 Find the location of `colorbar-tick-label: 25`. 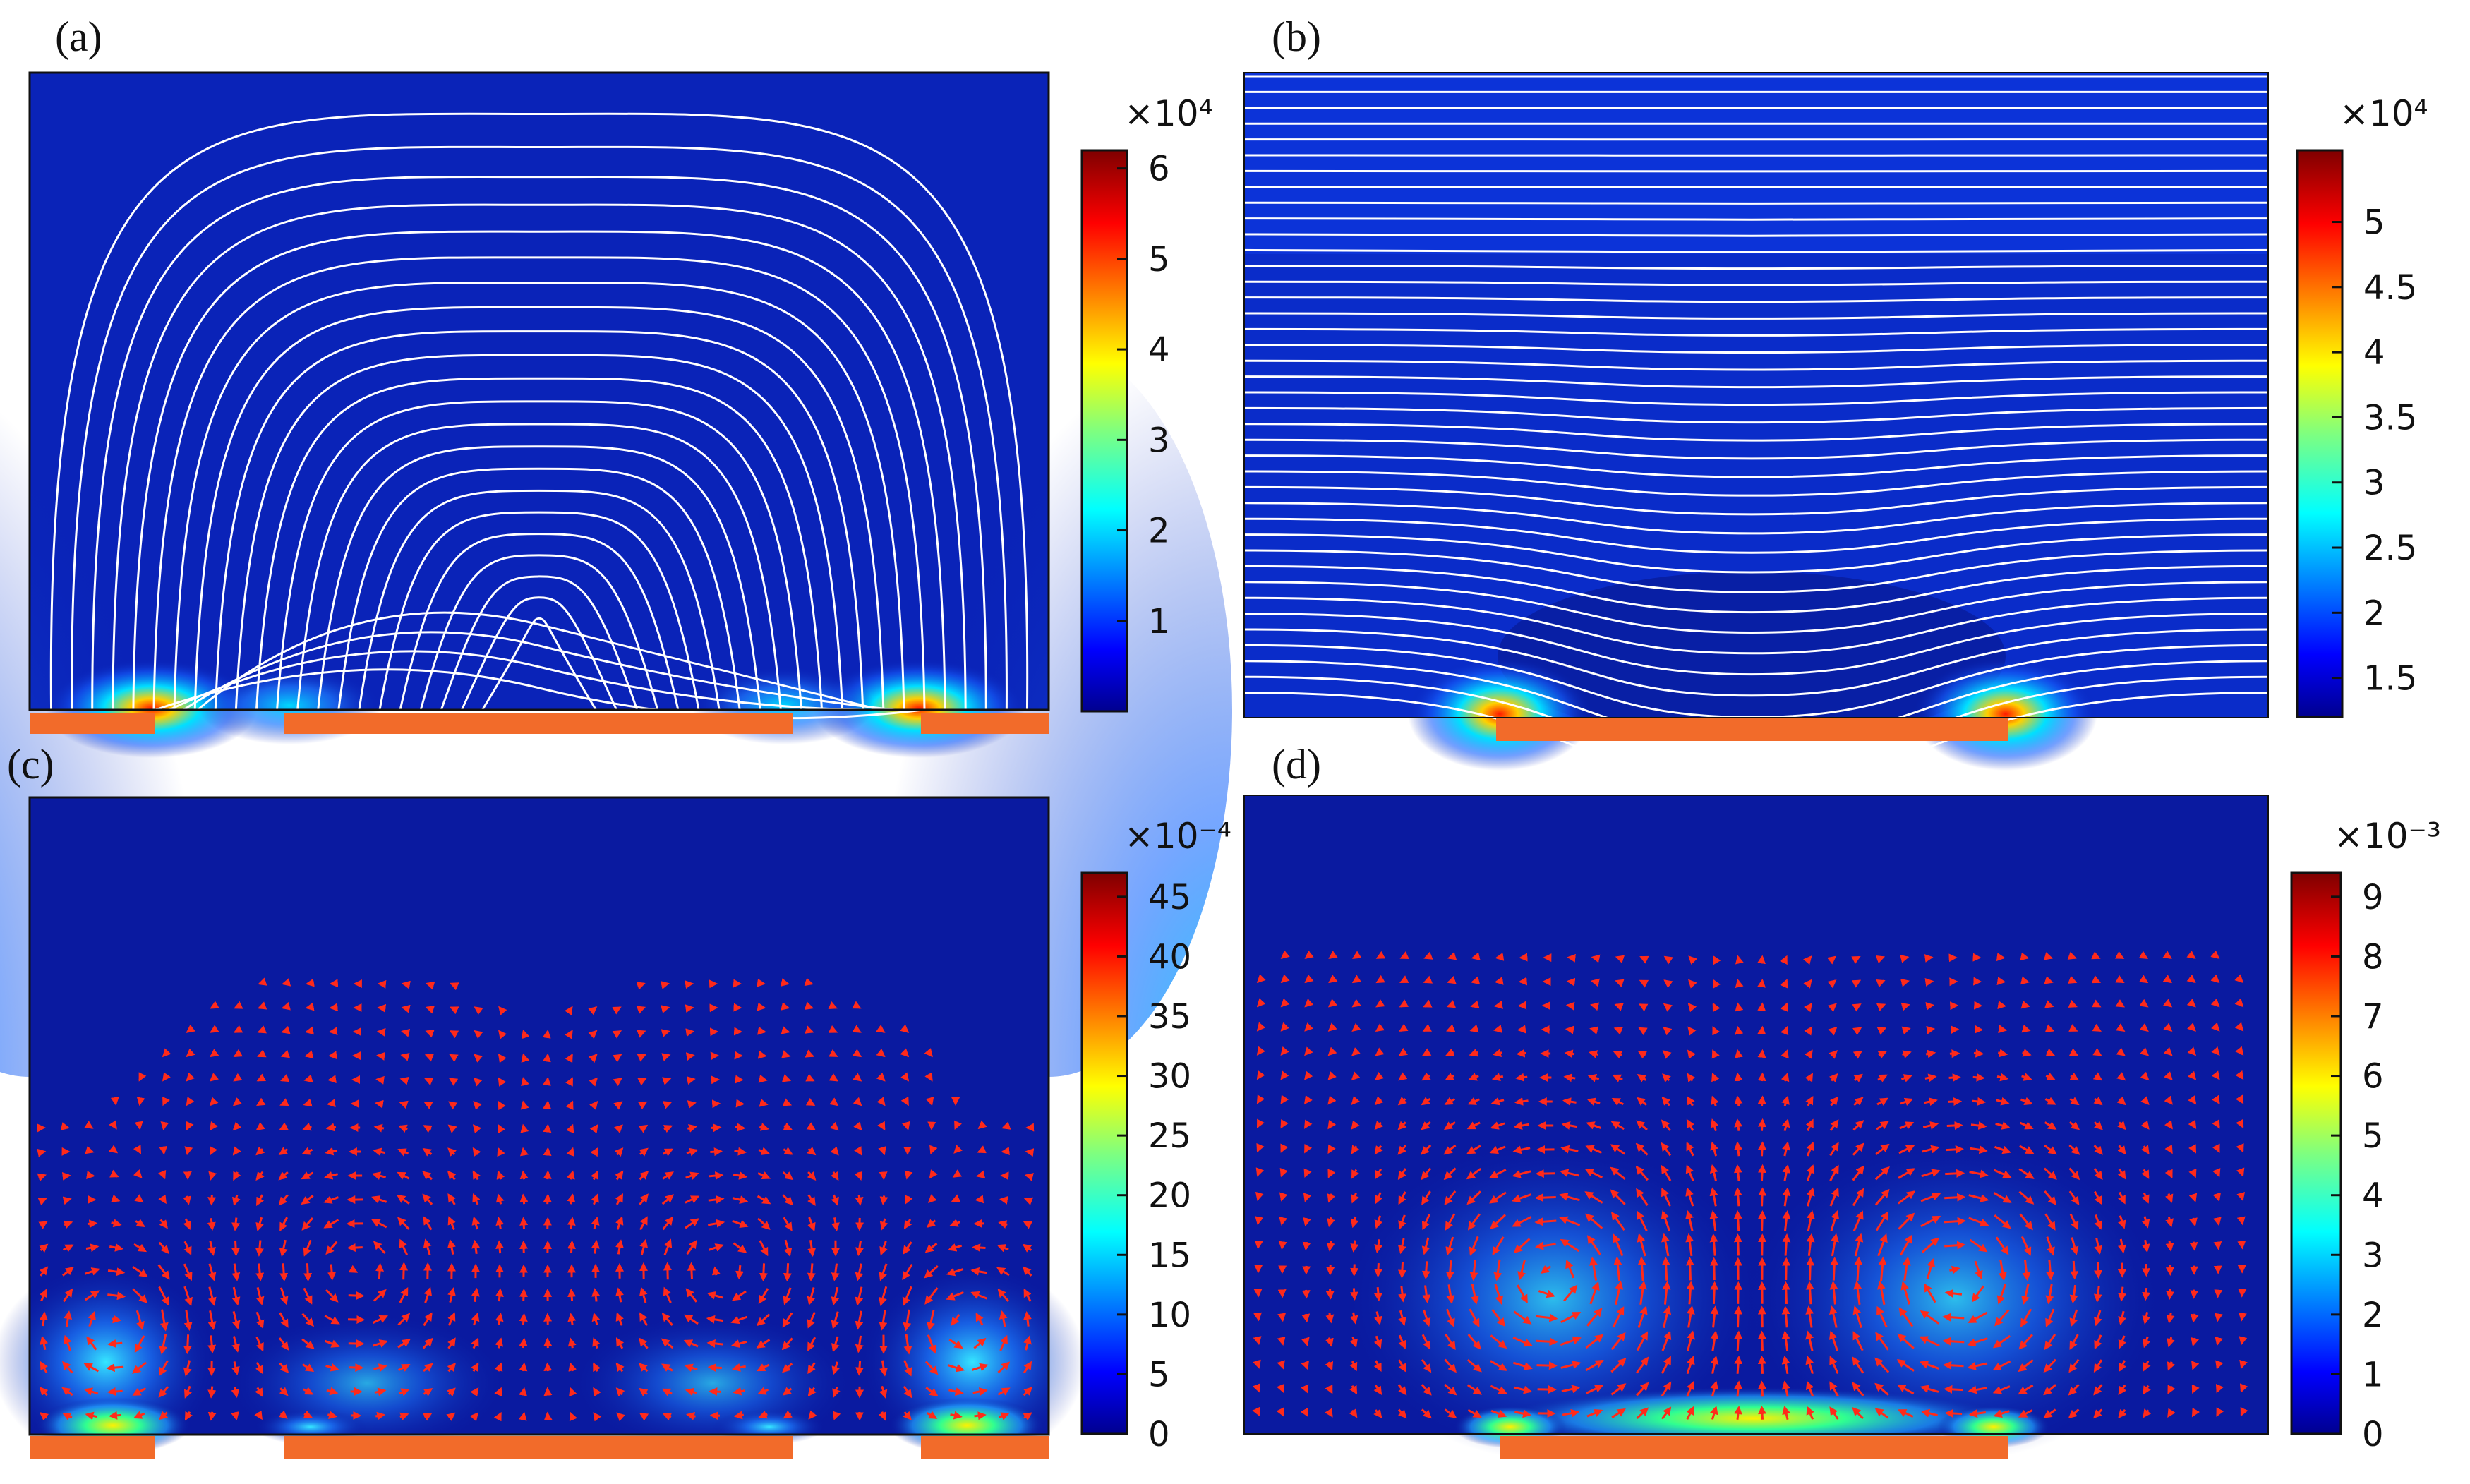

colorbar-tick-label: 25 is located at coordinates (1169, 1136).